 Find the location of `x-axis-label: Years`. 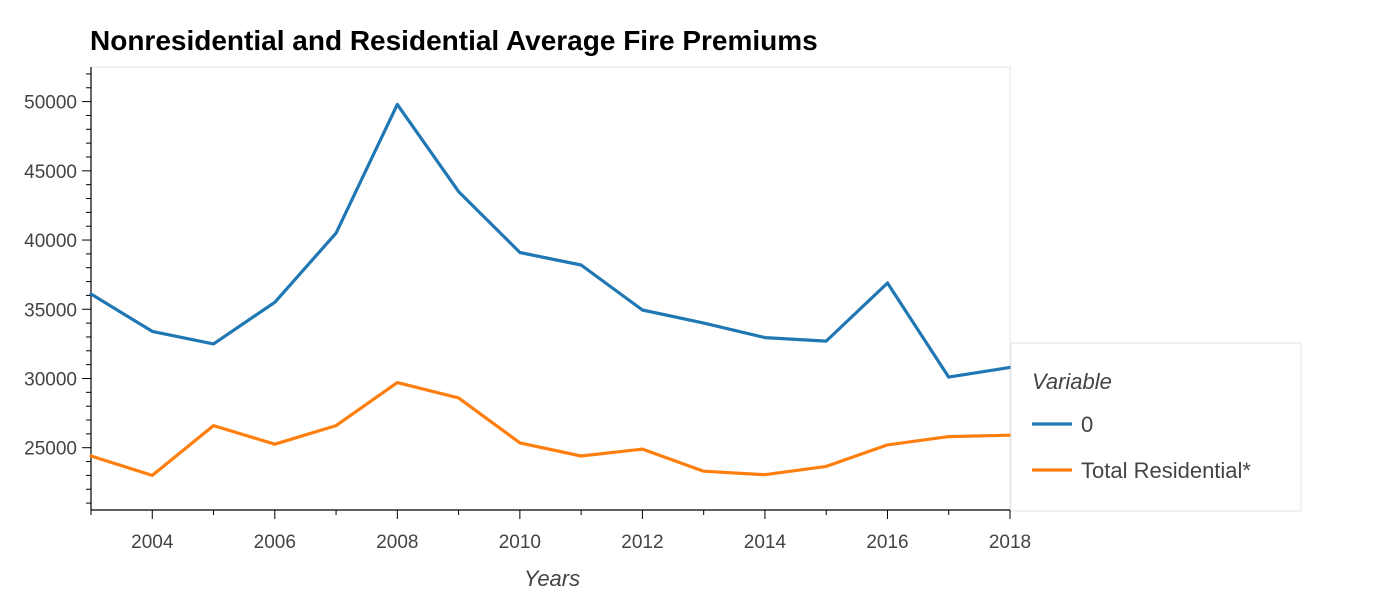

x-axis-label: Years is located at coordinates (552, 578).